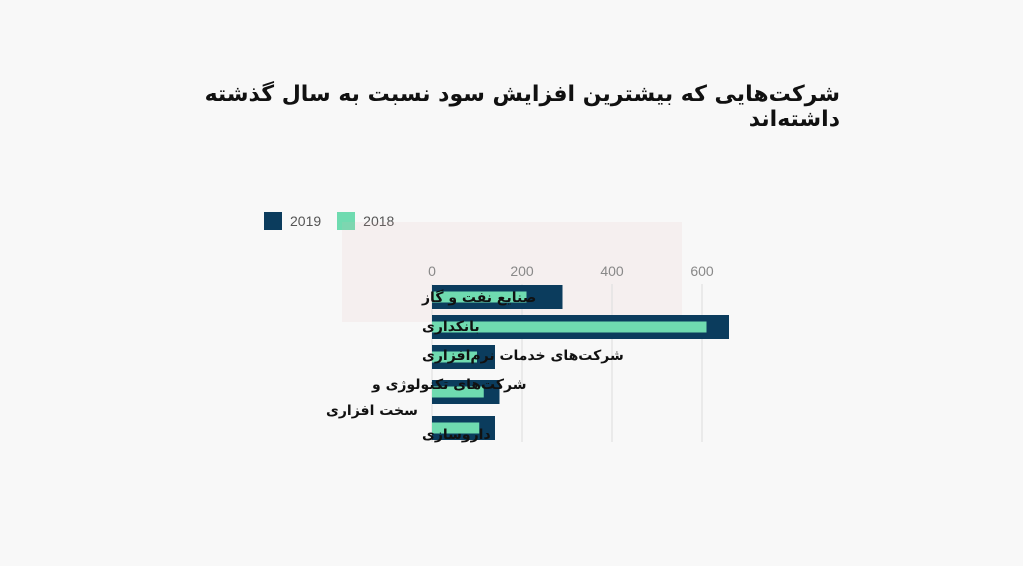 The height and width of the screenshot is (566, 1023). What do you see at coordinates (702, 271) in the screenshot?
I see `x-tick-label-600: 600` at bounding box center [702, 271].